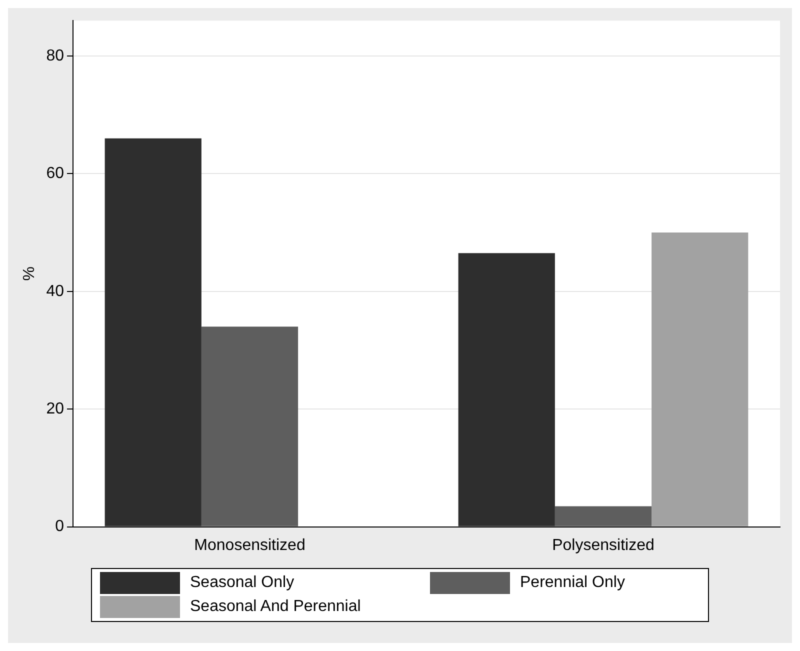 The width and height of the screenshot is (800, 651). I want to click on y-tick-label: 80, so click(55, 55).